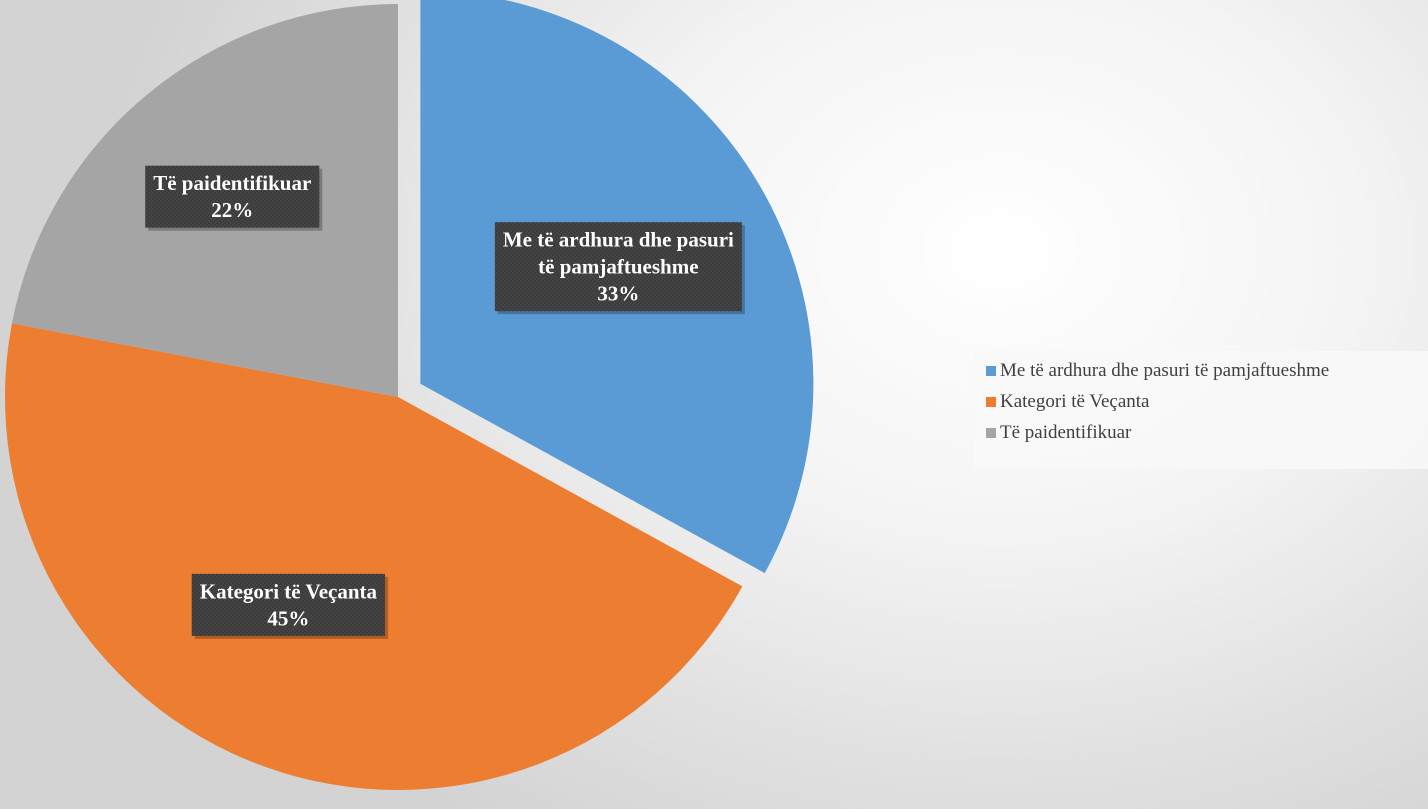 The image size is (1428, 809). Describe the element at coordinates (1201, 432) in the screenshot. I see `legend-item-paidentifikuar: Të paidentifikuar` at that location.